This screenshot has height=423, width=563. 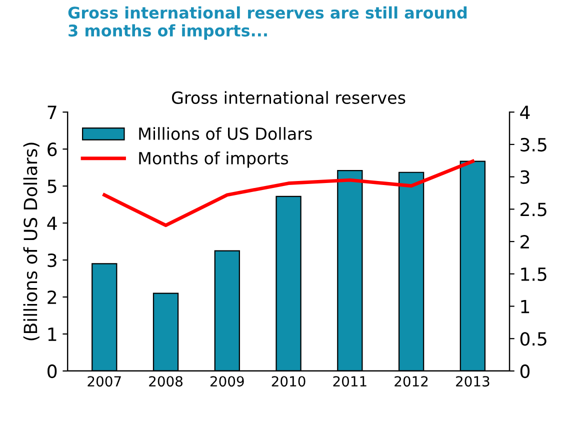 I want to click on y2-tick-label: 1.5, so click(x=533, y=275).